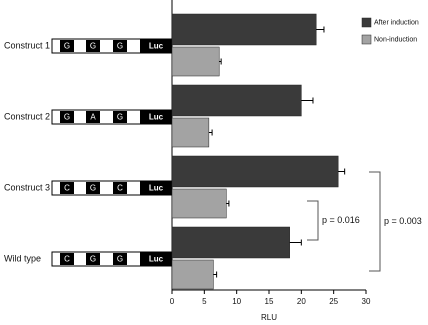 This screenshot has height=325, width=428. What do you see at coordinates (27, 45) in the screenshot?
I see `category-label: Construct 1` at bounding box center [27, 45].